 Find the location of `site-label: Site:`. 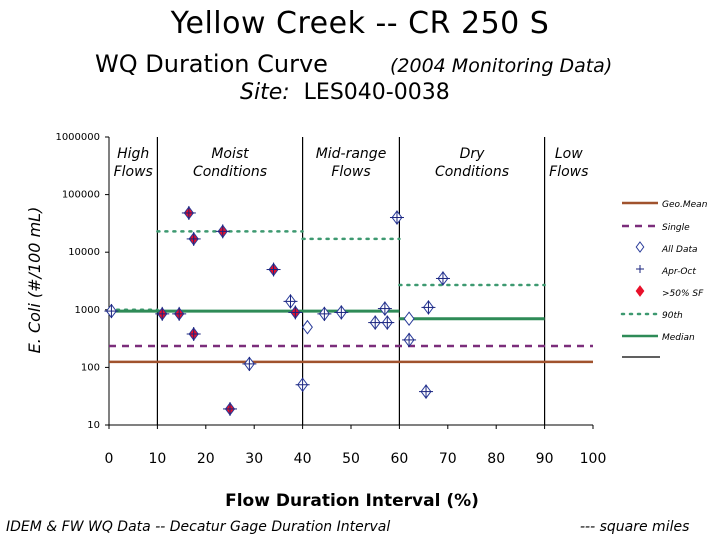

site-label: Site: is located at coordinates (265, 92).